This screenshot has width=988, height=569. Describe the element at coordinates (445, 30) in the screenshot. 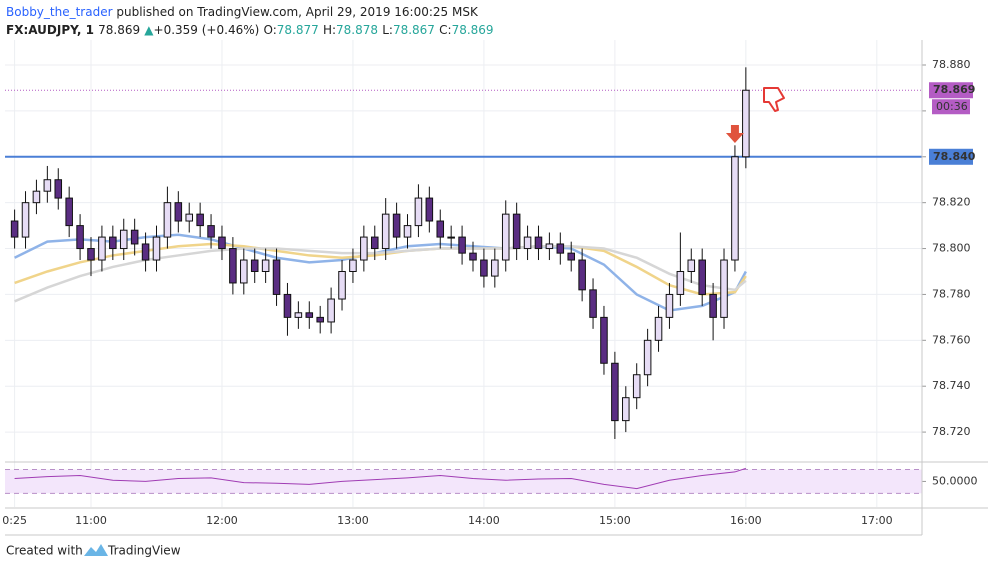

I see `c-label: C:` at that location.